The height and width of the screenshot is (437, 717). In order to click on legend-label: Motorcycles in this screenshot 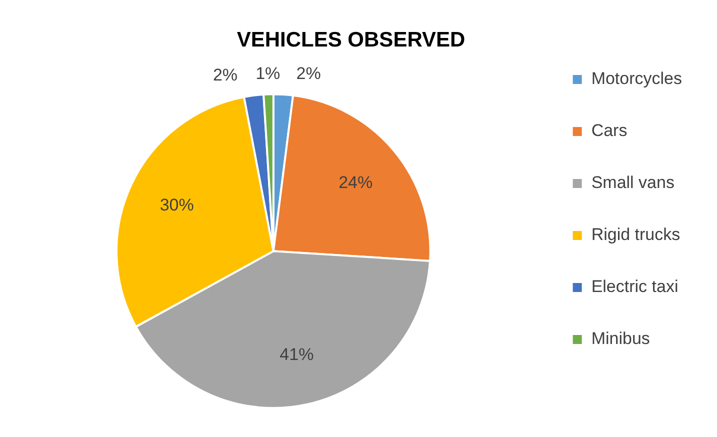, I will do `click(636, 78)`.